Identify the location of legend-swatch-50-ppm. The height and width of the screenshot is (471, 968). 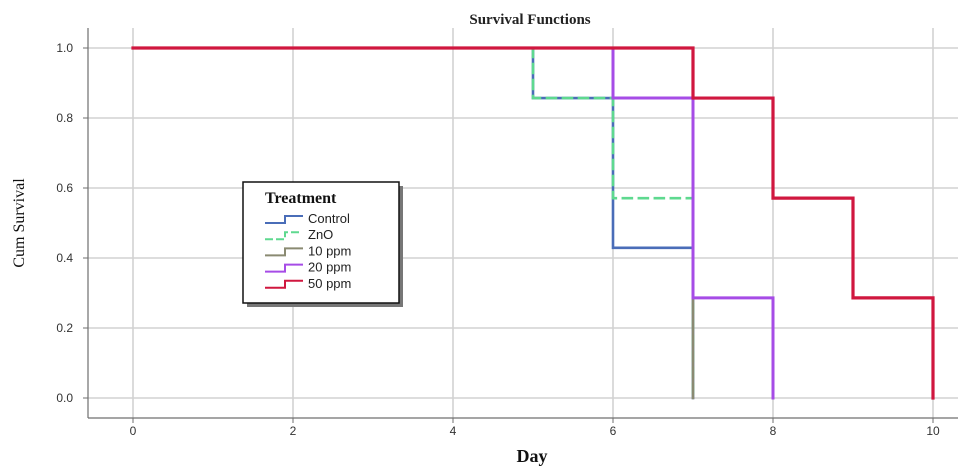
(284, 284).